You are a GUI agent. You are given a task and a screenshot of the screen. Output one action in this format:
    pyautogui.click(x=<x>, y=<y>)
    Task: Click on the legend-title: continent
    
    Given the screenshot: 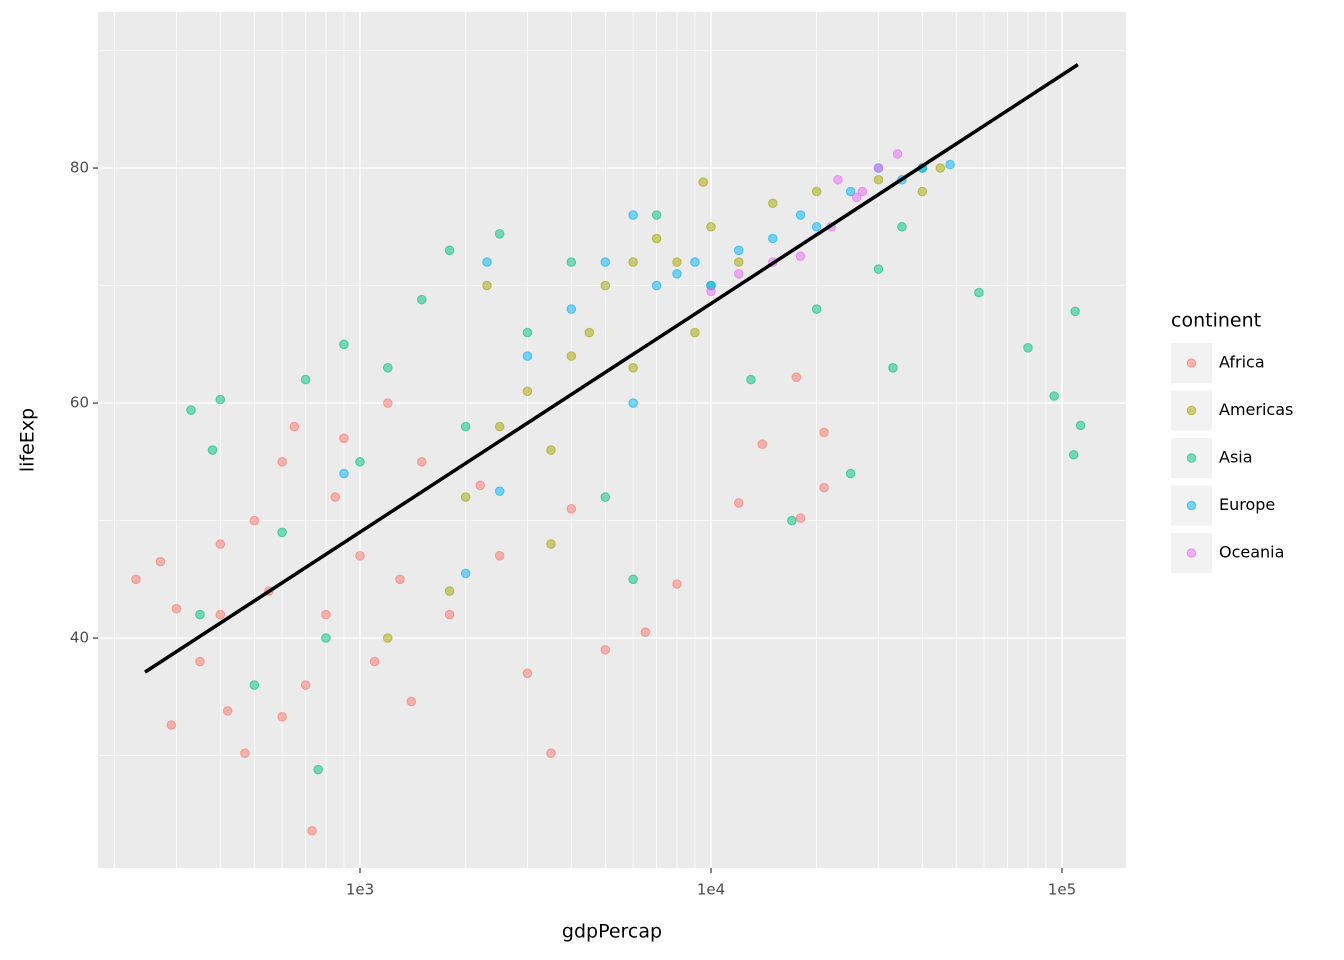 What is the action you would take?
    pyautogui.click(x=1216, y=321)
    